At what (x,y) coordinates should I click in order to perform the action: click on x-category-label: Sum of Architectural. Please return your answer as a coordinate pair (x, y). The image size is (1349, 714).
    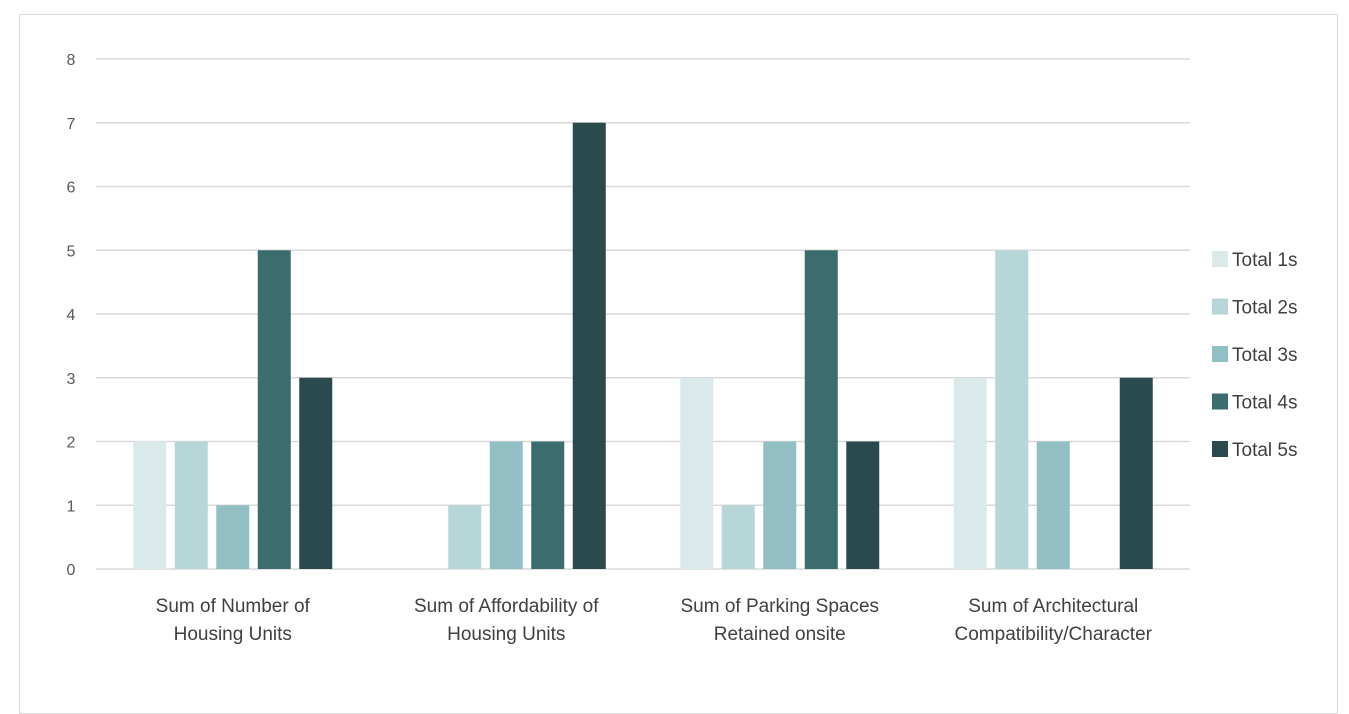
    Looking at the image, I should click on (1053, 606).